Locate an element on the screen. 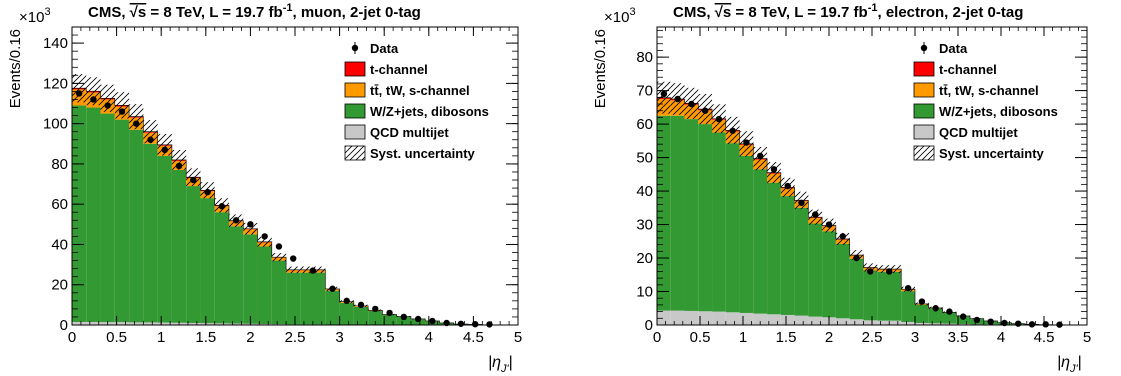 This screenshot has width=1121, height=376. title-tail: , electron, 2-jet 0-tag is located at coordinates (951, 12).